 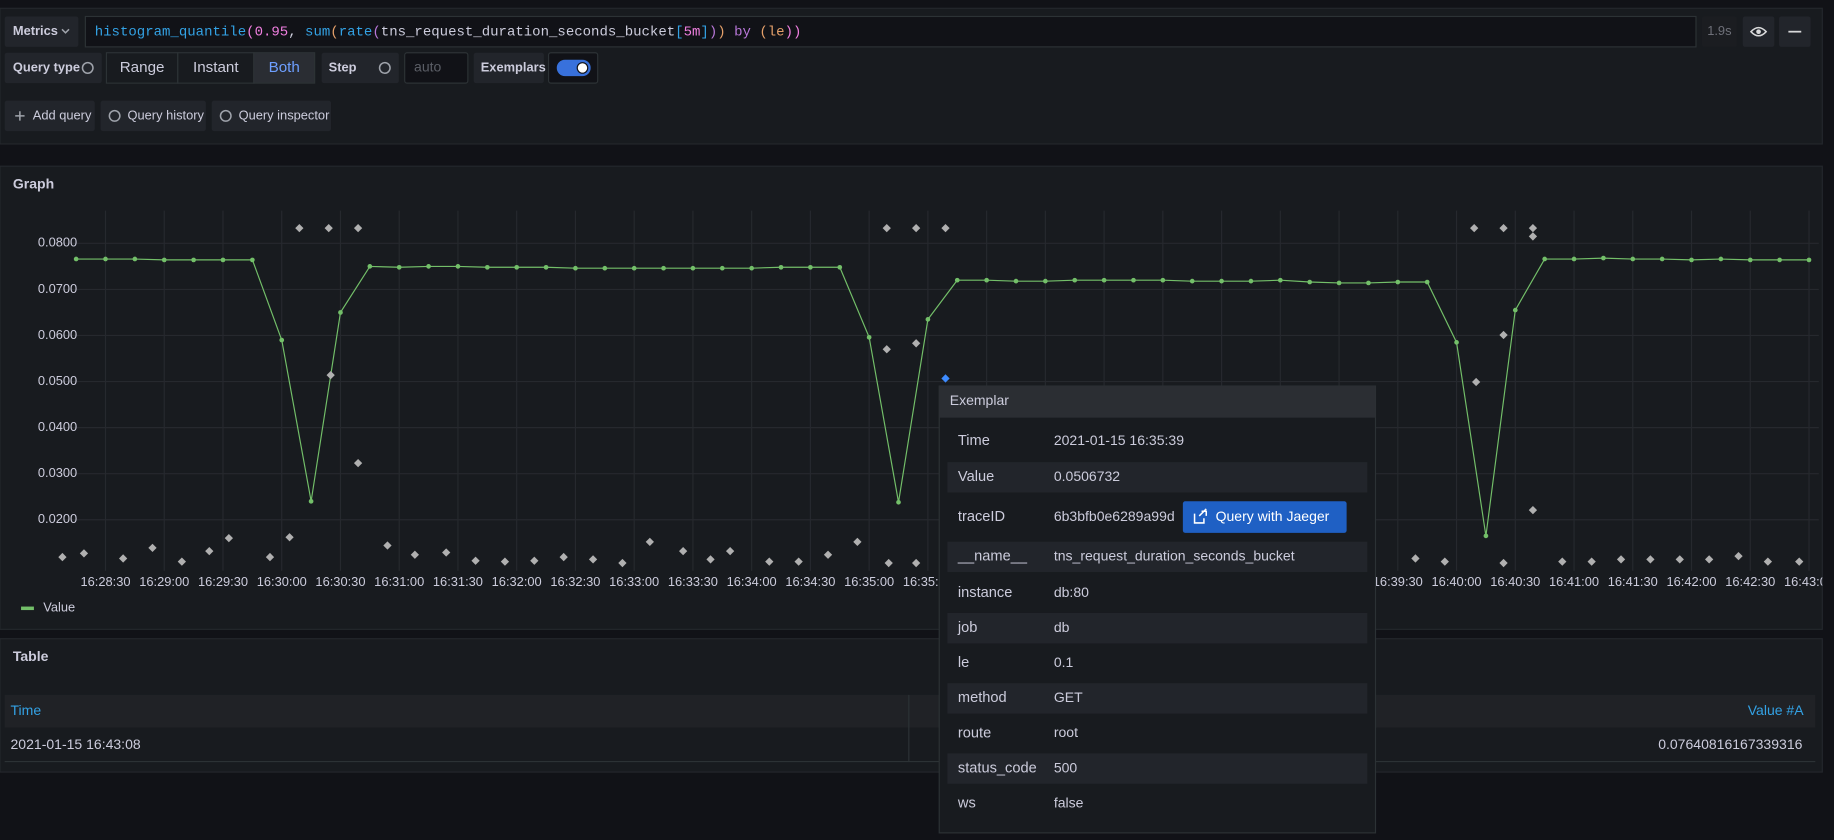 I want to click on x-tick-label: 16:41:00, so click(x=1574, y=581).